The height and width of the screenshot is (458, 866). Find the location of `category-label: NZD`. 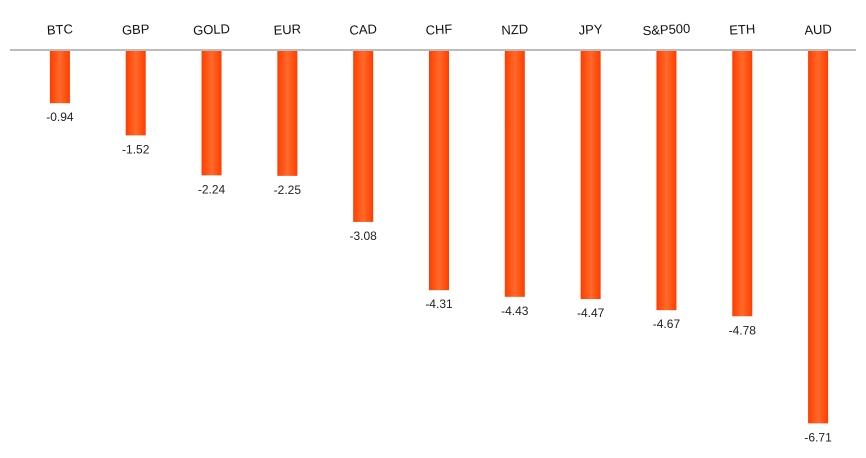

category-label: NZD is located at coordinates (514, 29).